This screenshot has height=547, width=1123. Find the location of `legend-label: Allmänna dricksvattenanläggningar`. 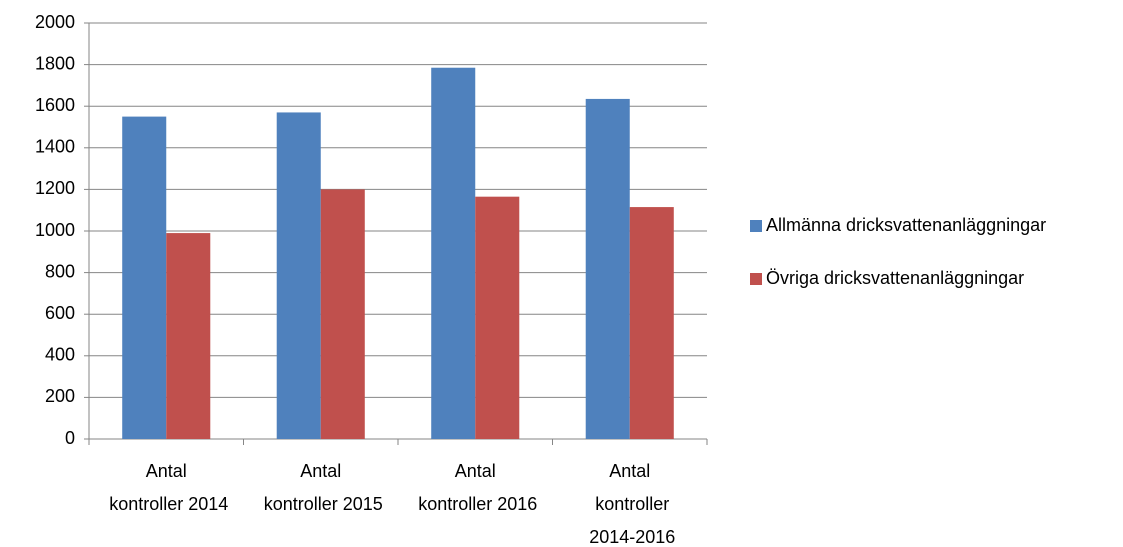

legend-label: Allmänna dricksvattenanläggningar is located at coordinates (906, 225).